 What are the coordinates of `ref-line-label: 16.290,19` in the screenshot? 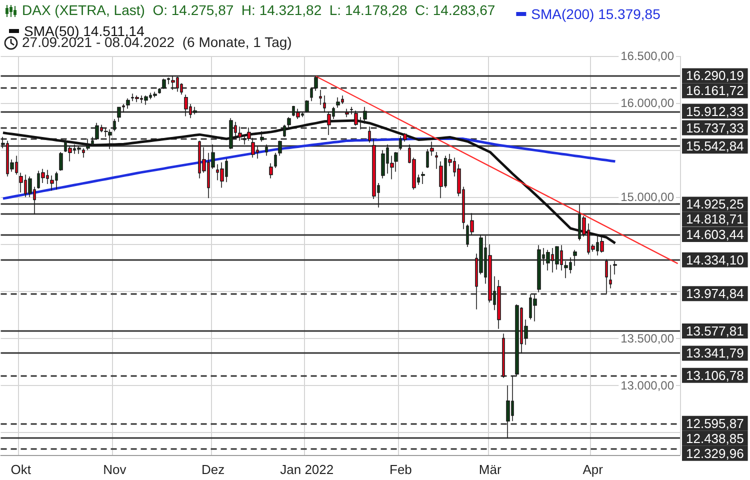 It's located at (715, 76).